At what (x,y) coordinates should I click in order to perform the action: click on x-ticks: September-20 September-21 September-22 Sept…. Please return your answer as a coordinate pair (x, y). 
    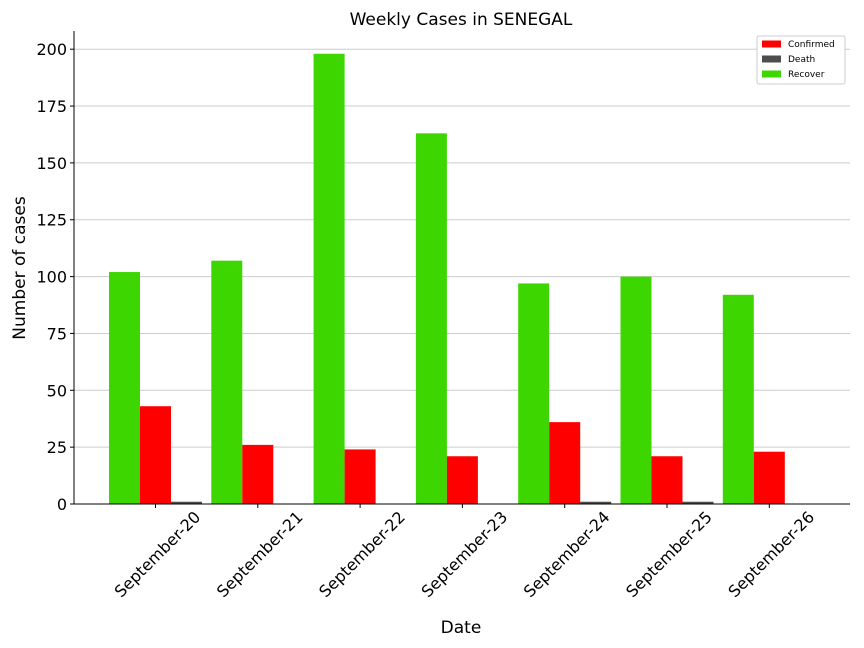
    Looking at the image, I should click on (464, 552).